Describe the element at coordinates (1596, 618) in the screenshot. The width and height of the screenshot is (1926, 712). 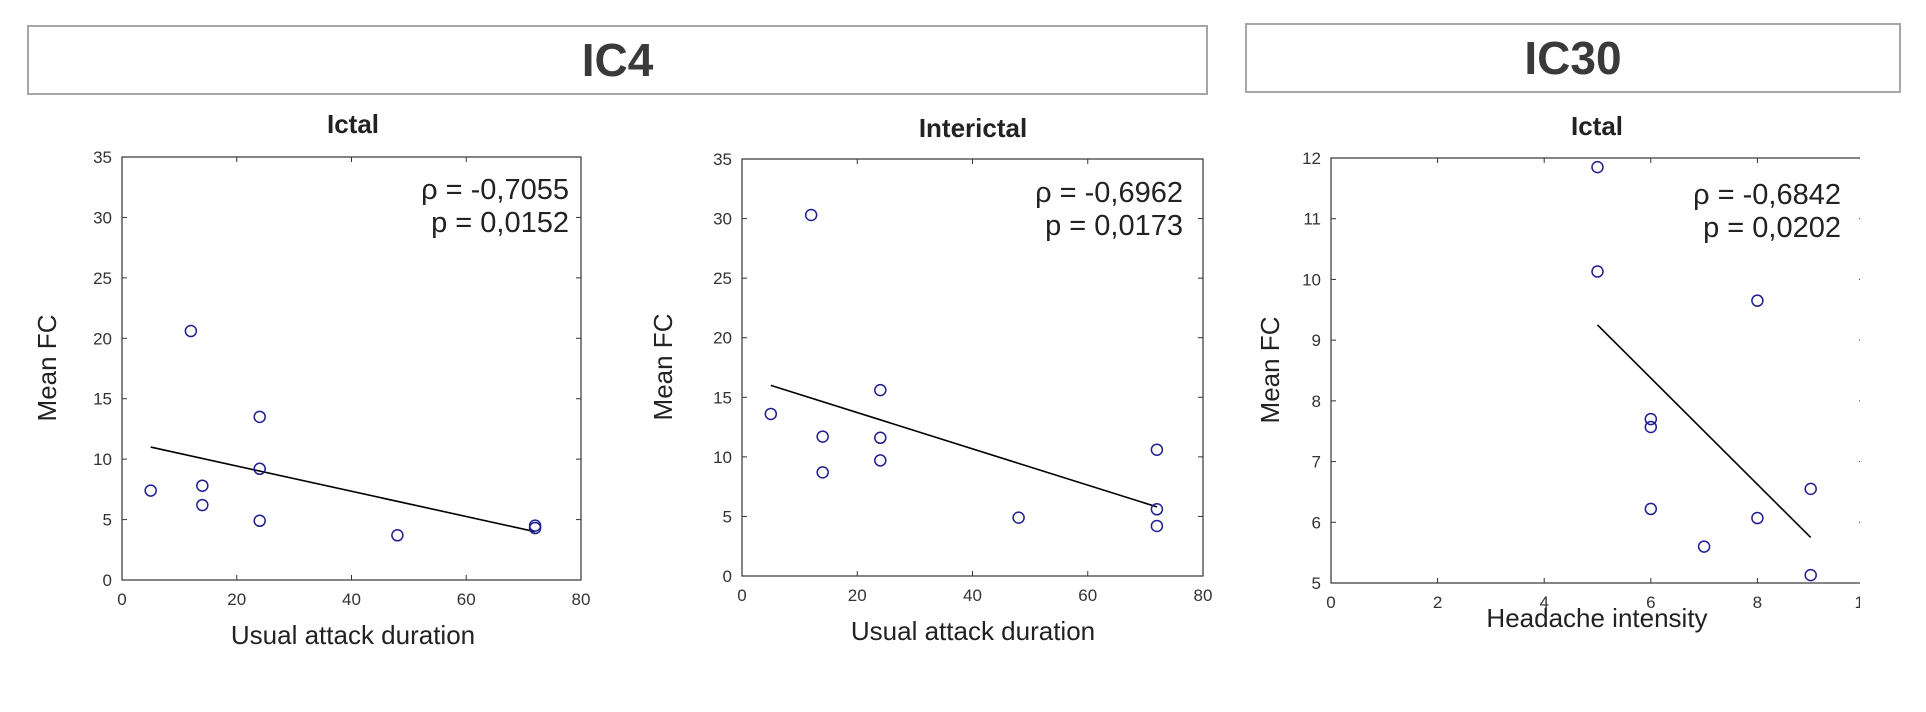
I see `x-axis-label: Headache intensity` at that location.